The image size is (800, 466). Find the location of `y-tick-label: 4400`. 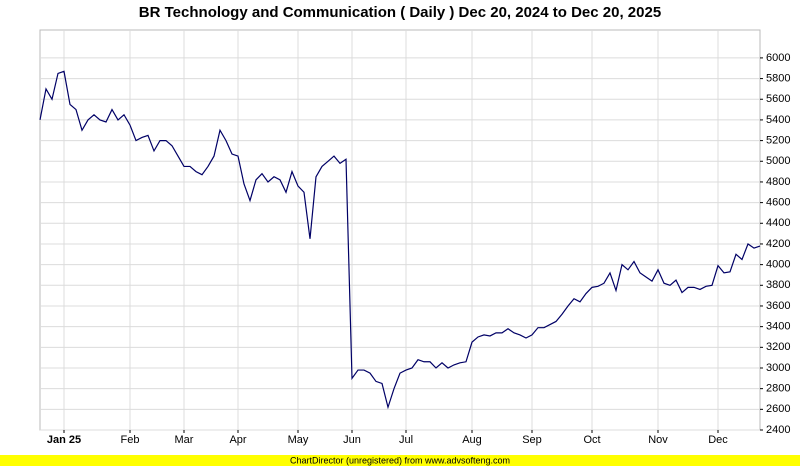

y-tick-label: 4400 is located at coordinates (778, 223).